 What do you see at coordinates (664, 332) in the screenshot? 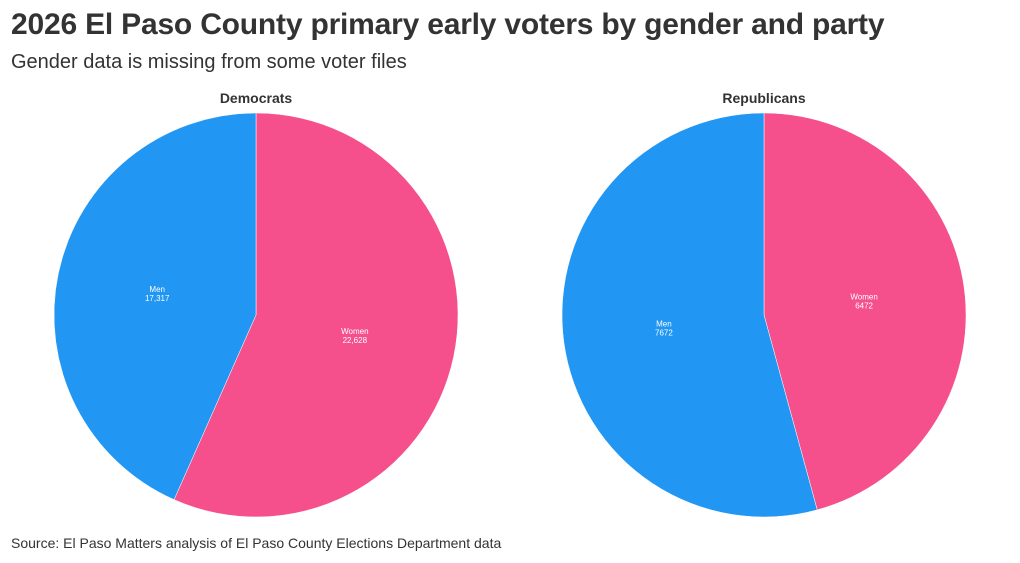
I see `slice-label-value: 7672` at bounding box center [664, 332].